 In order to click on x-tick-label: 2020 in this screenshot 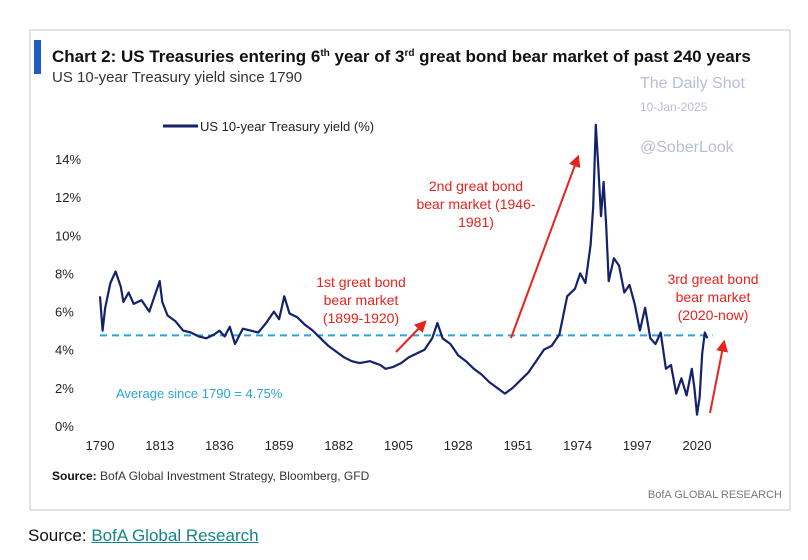, I will do `click(697, 445)`.